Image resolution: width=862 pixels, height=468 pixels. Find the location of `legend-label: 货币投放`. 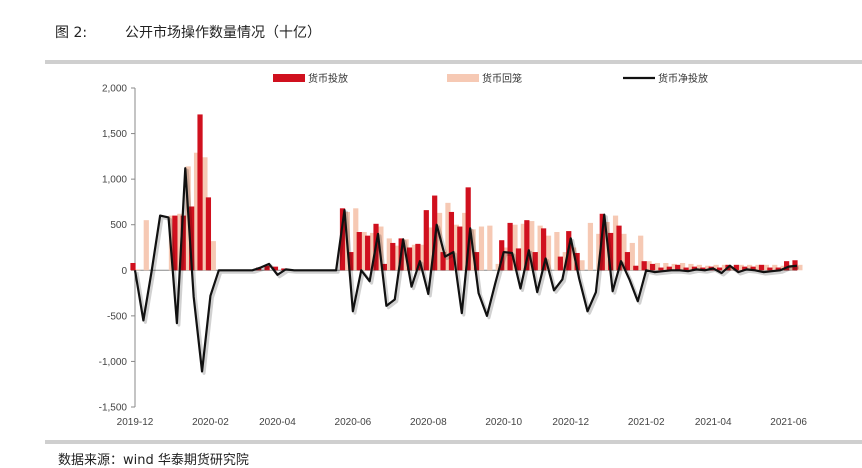

legend-label: 货币投放 is located at coordinates (328, 78).